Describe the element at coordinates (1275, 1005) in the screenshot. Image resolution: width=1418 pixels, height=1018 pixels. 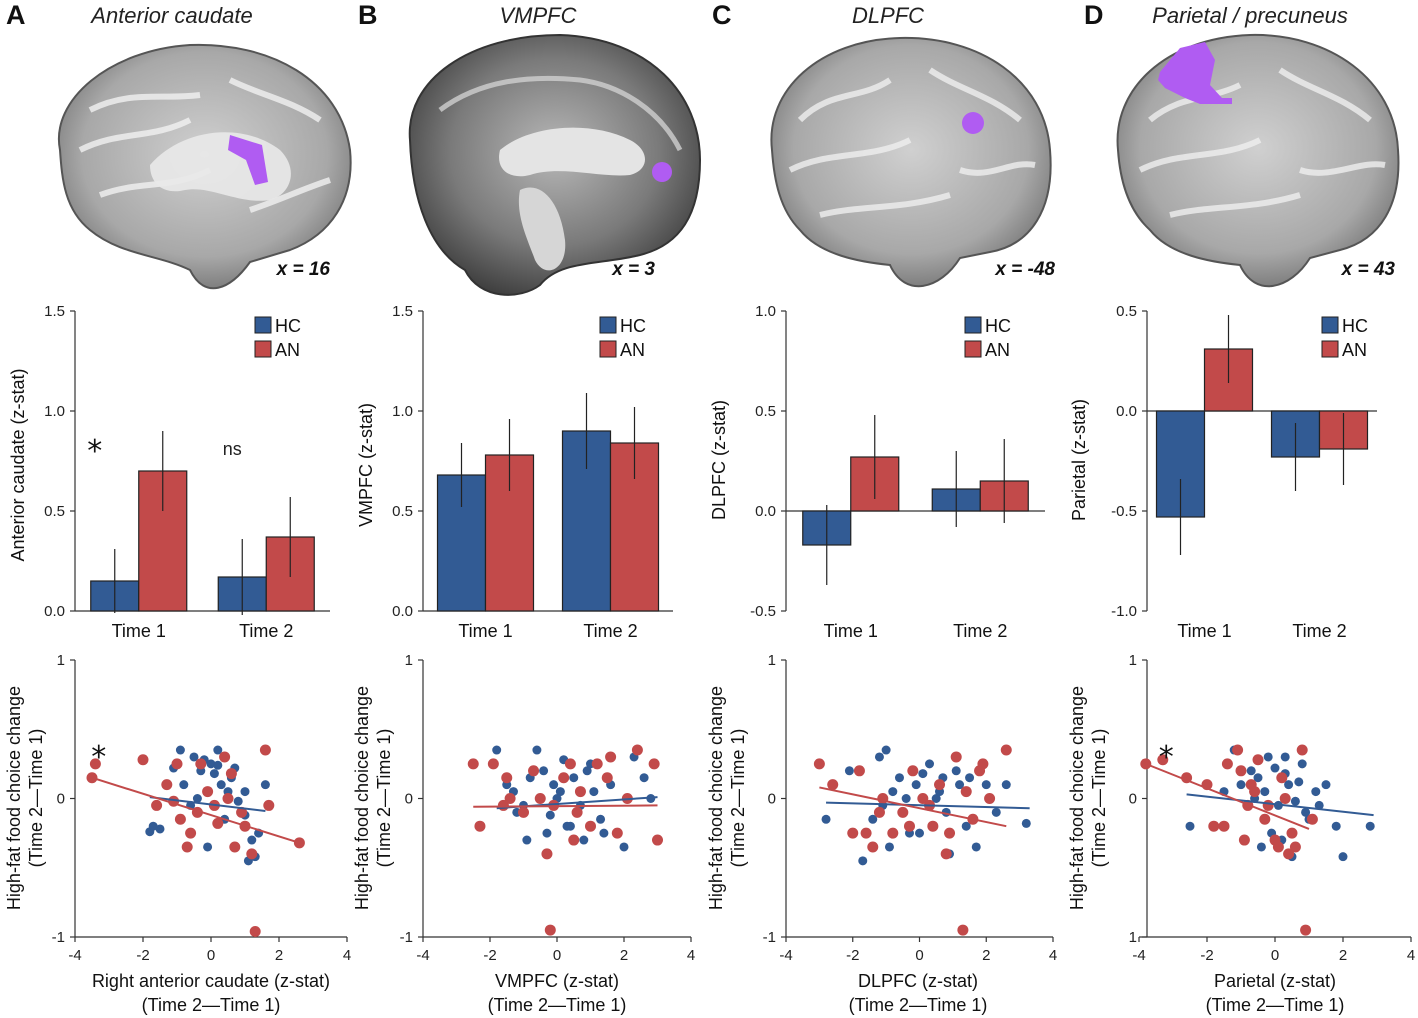
I see `scatter-xlabel-d-line2: (Time 2—Time 1)` at that location.